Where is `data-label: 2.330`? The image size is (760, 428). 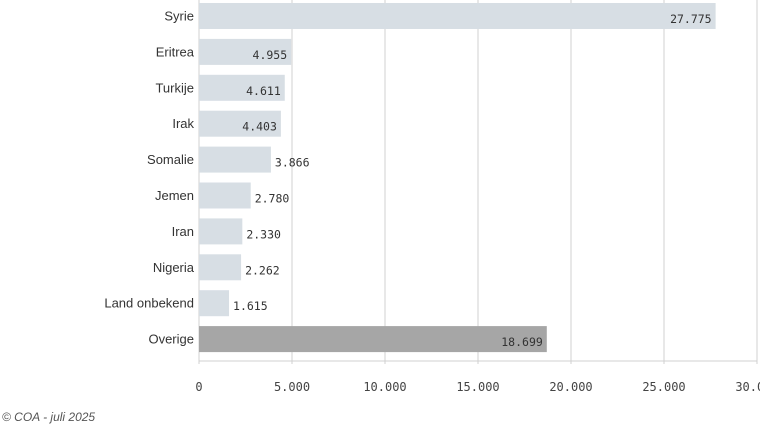 data-label: 2.330 is located at coordinates (263, 234).